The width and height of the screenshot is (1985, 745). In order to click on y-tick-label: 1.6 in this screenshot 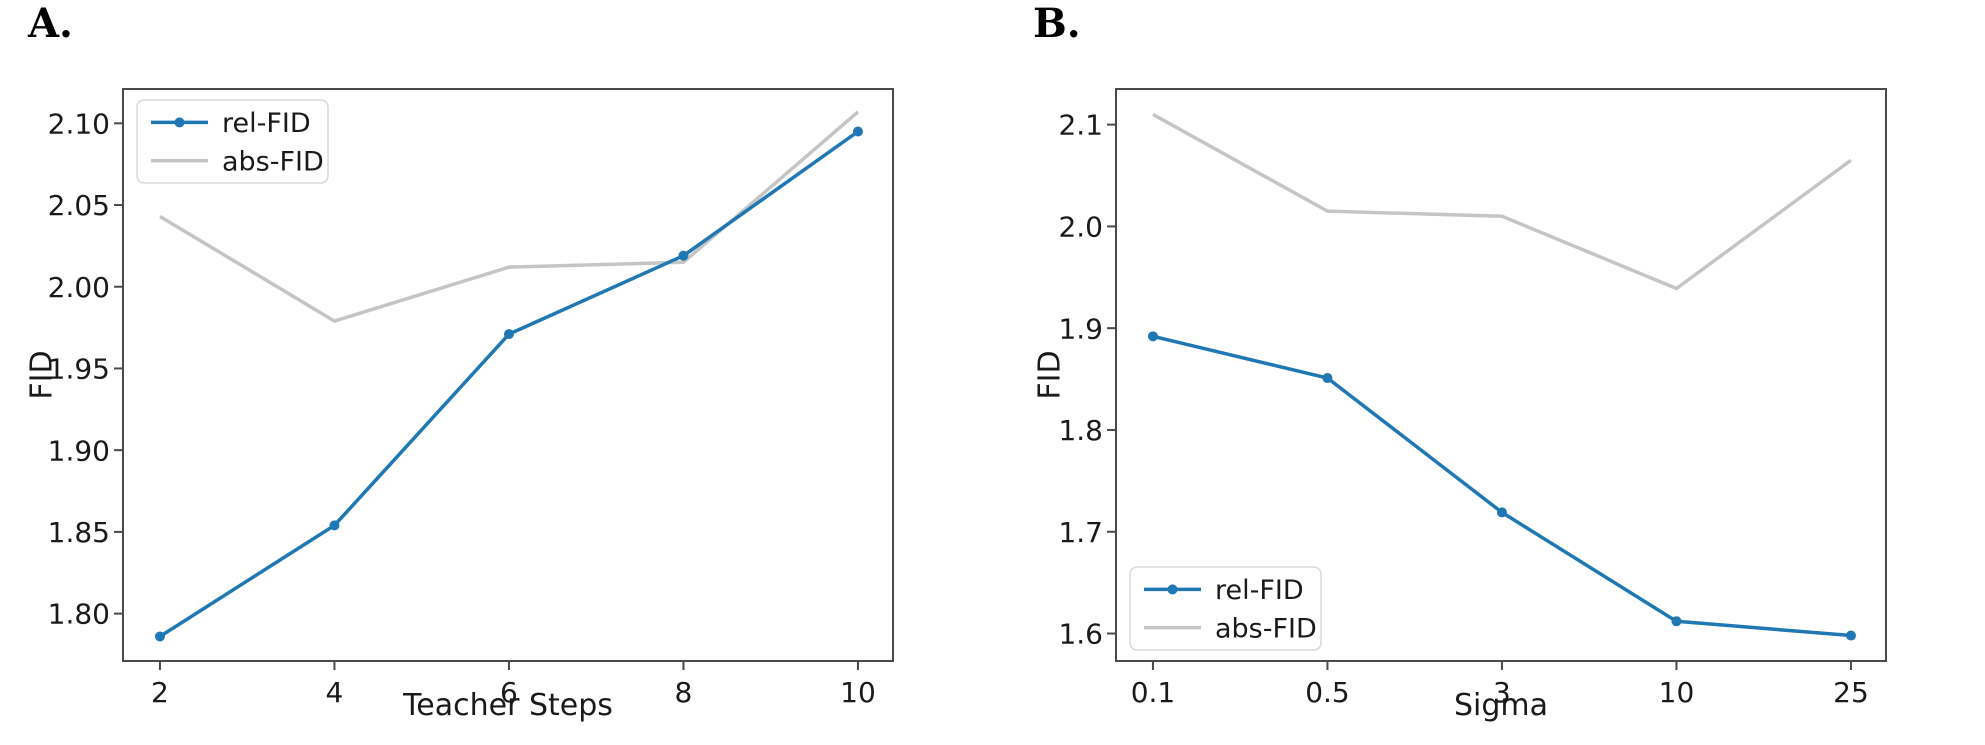, I will do `click(1080, 634)`.